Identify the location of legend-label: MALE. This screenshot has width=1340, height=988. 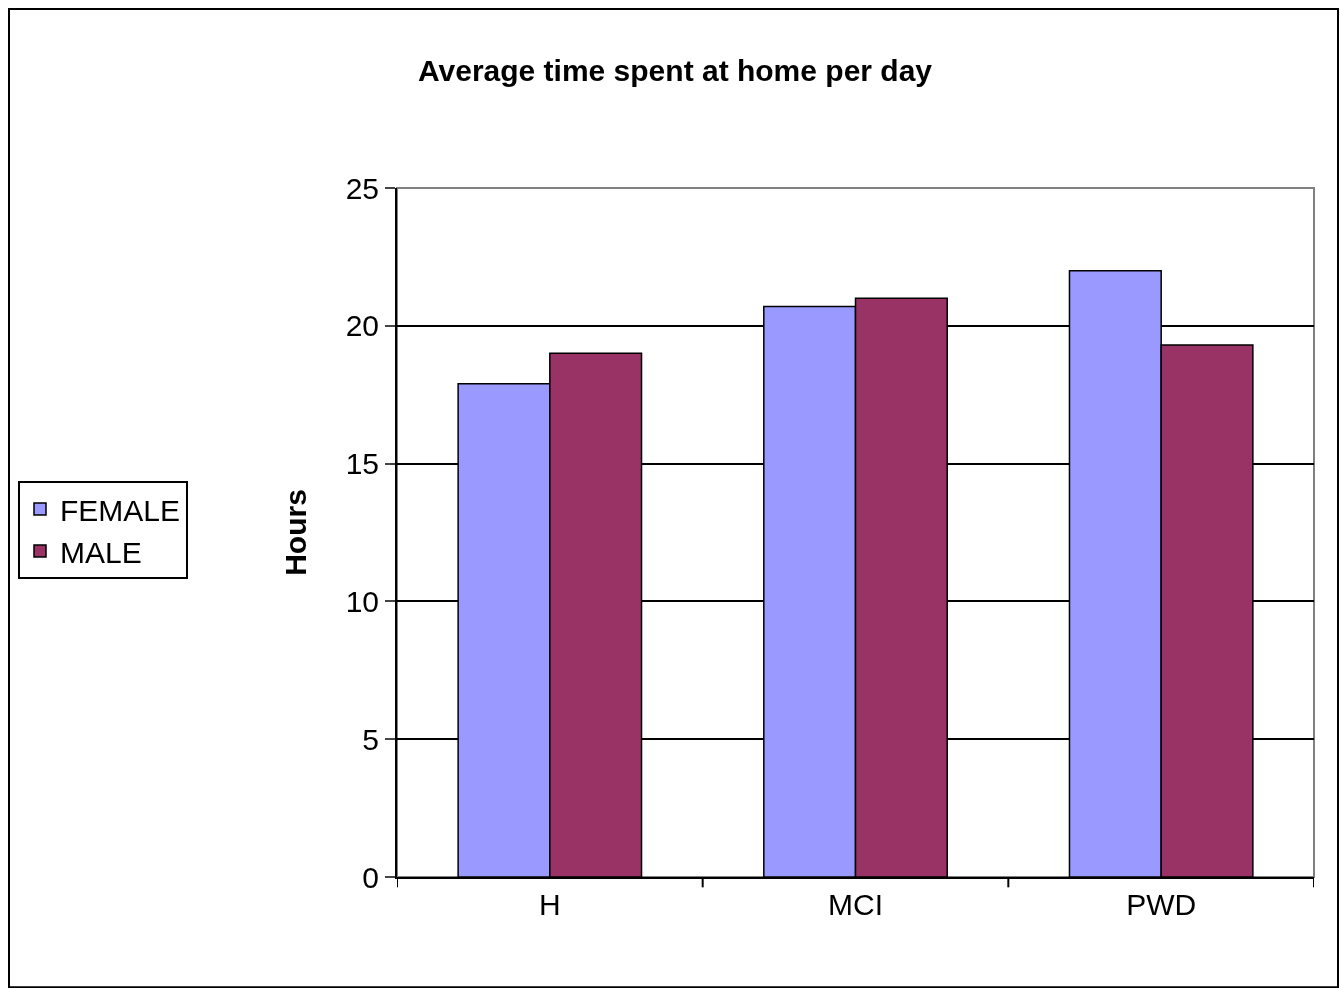
(101, 552).